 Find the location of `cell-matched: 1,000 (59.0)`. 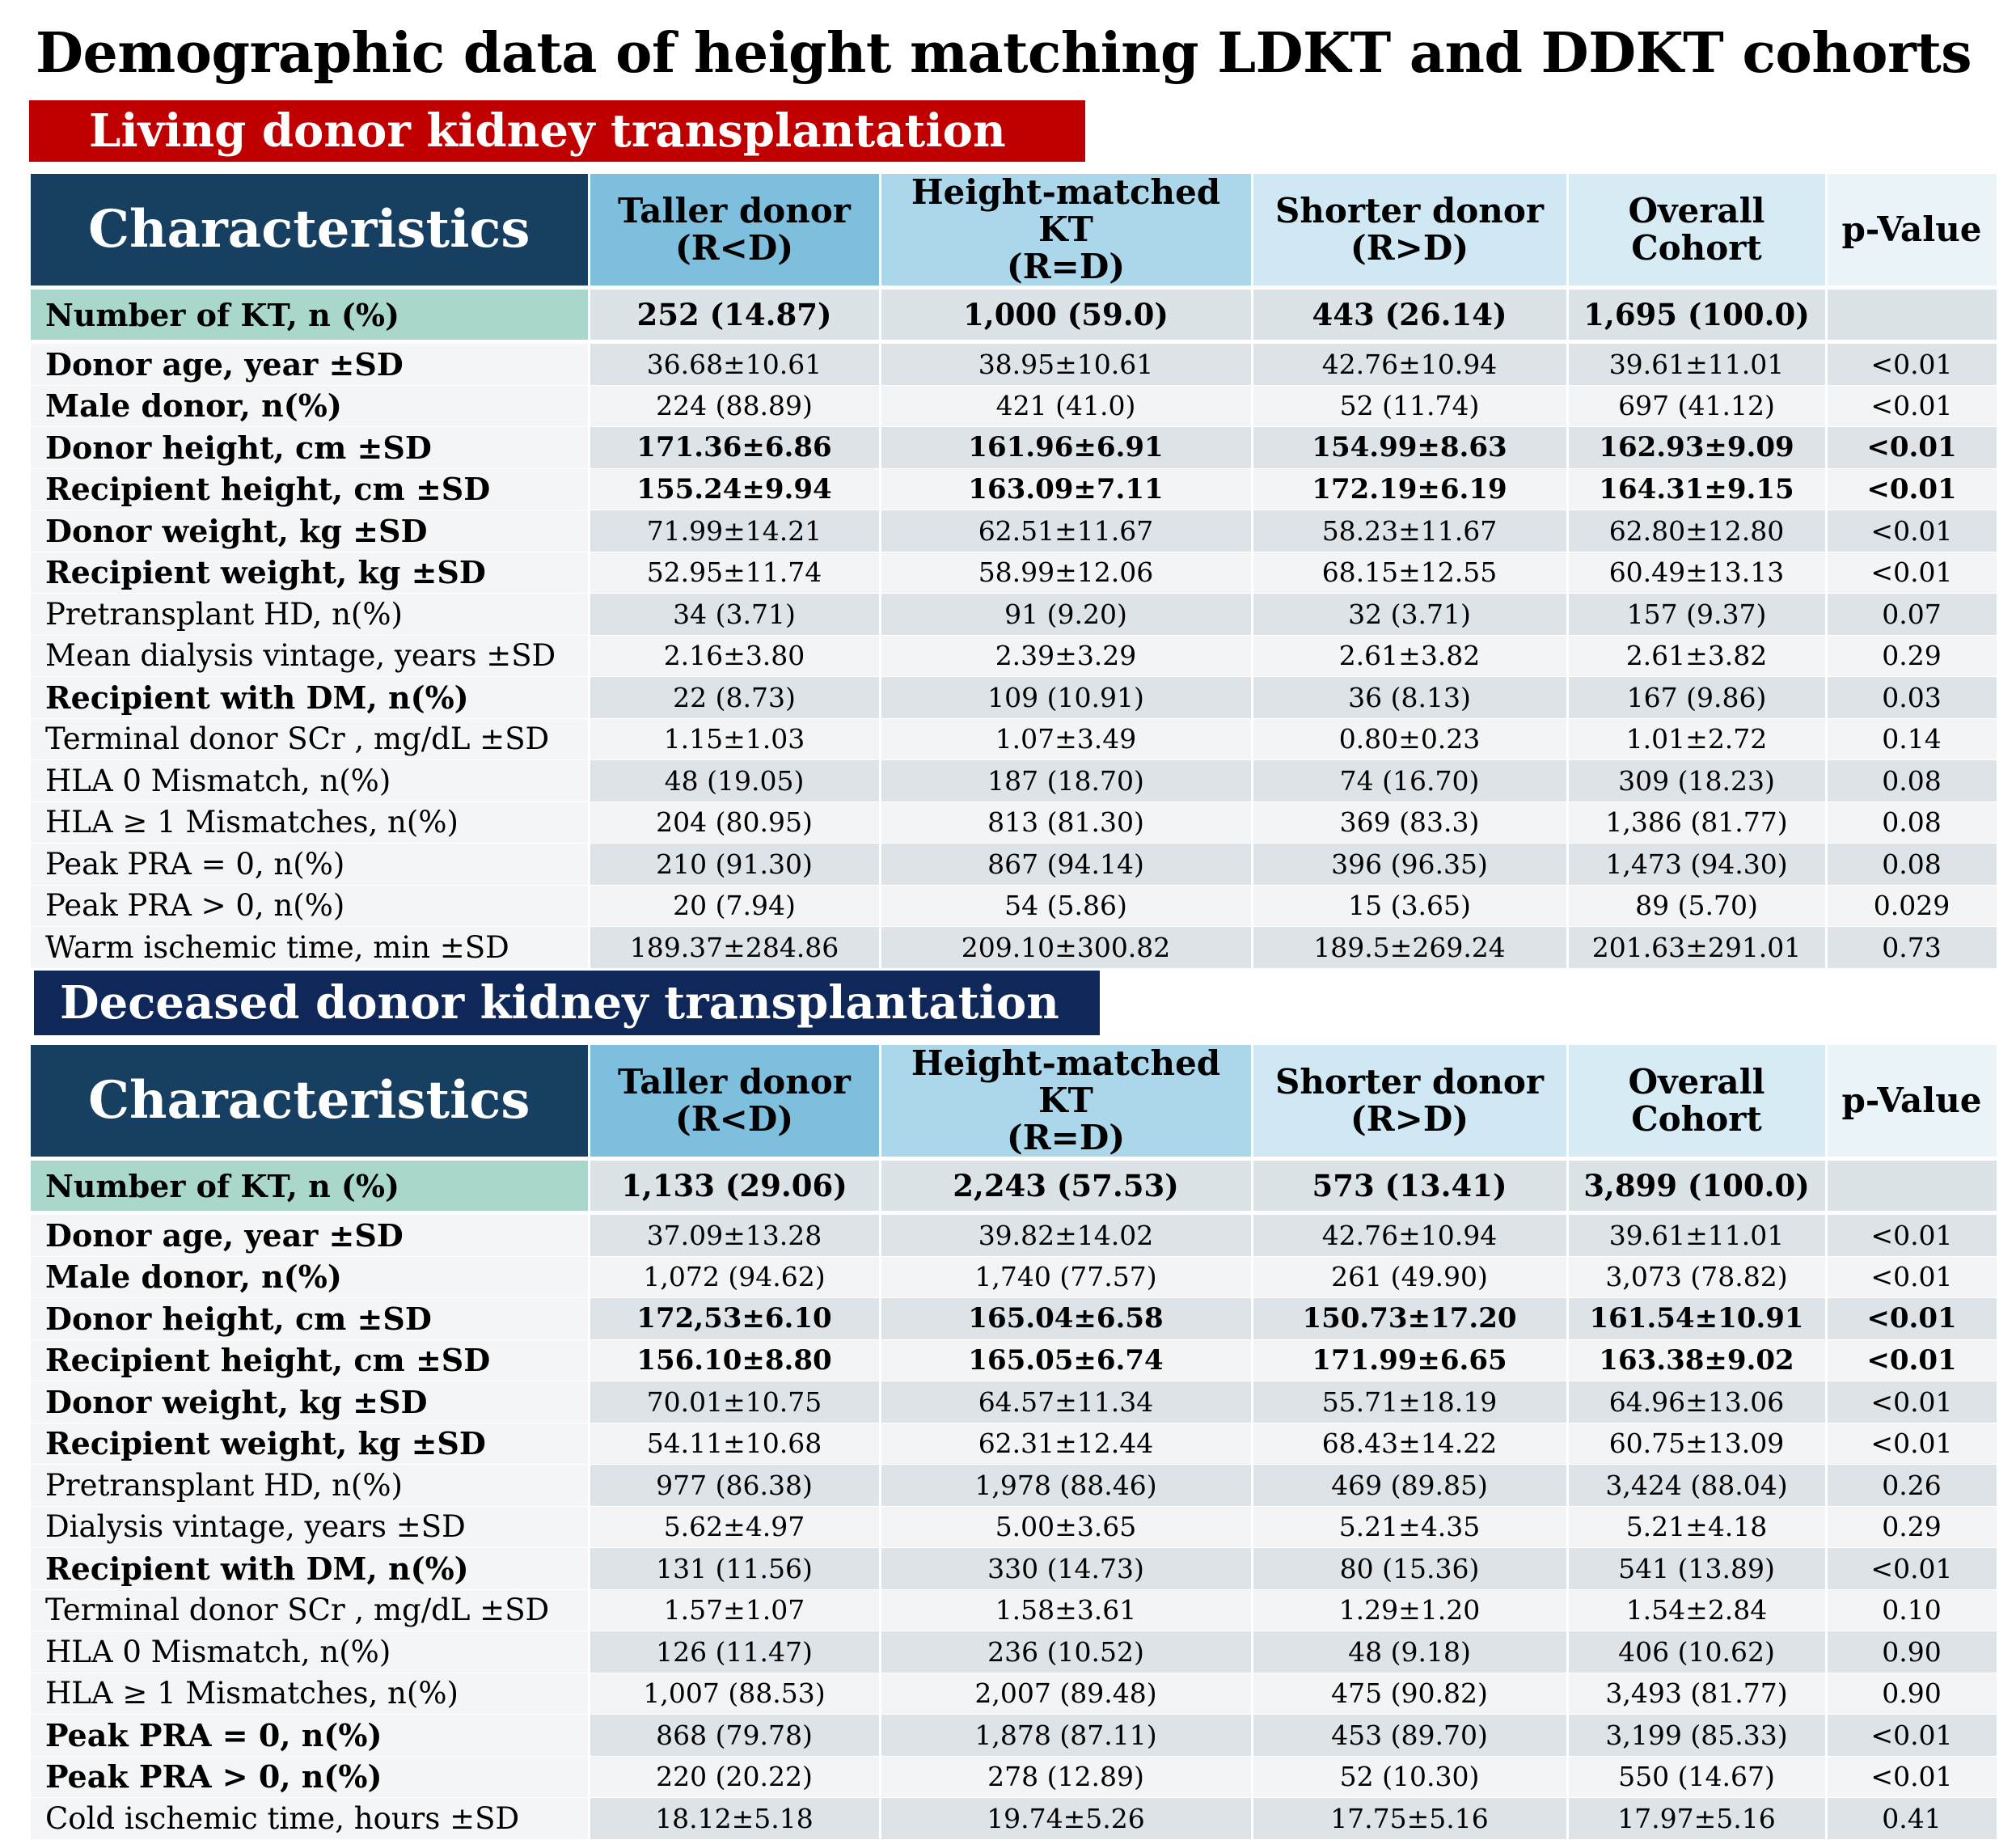

cell-matched: 1,000 (59.0) is located at coordinates (1066, 315).